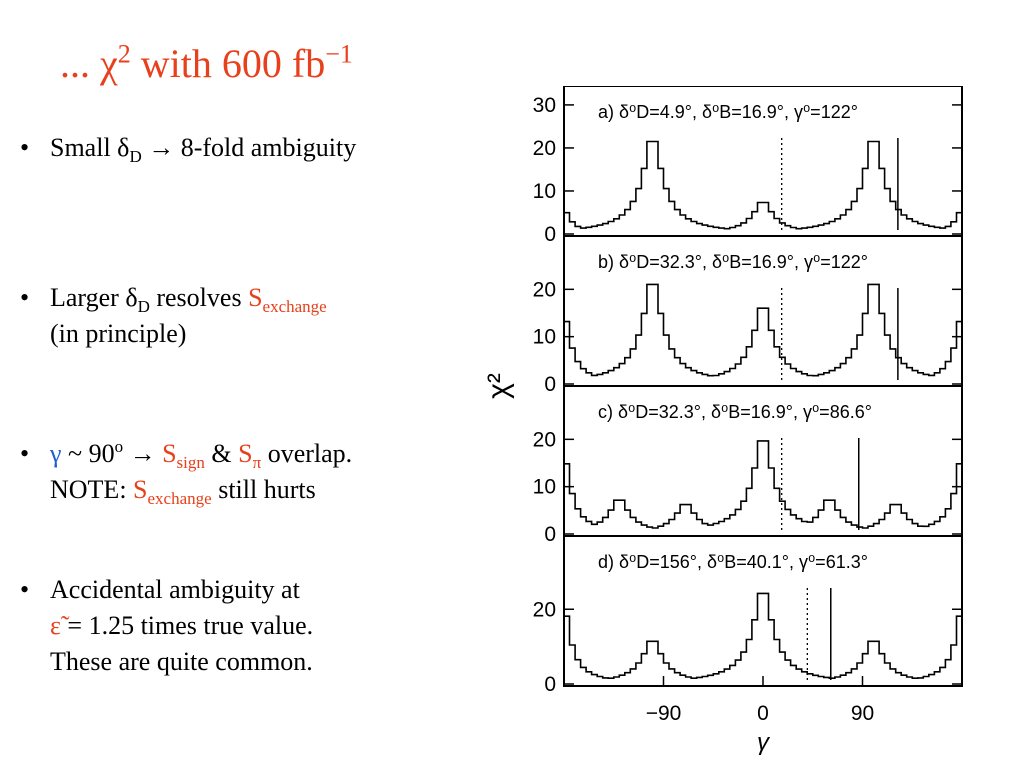  I want to click on title-fb-exponent: −1, so click(339, 54).